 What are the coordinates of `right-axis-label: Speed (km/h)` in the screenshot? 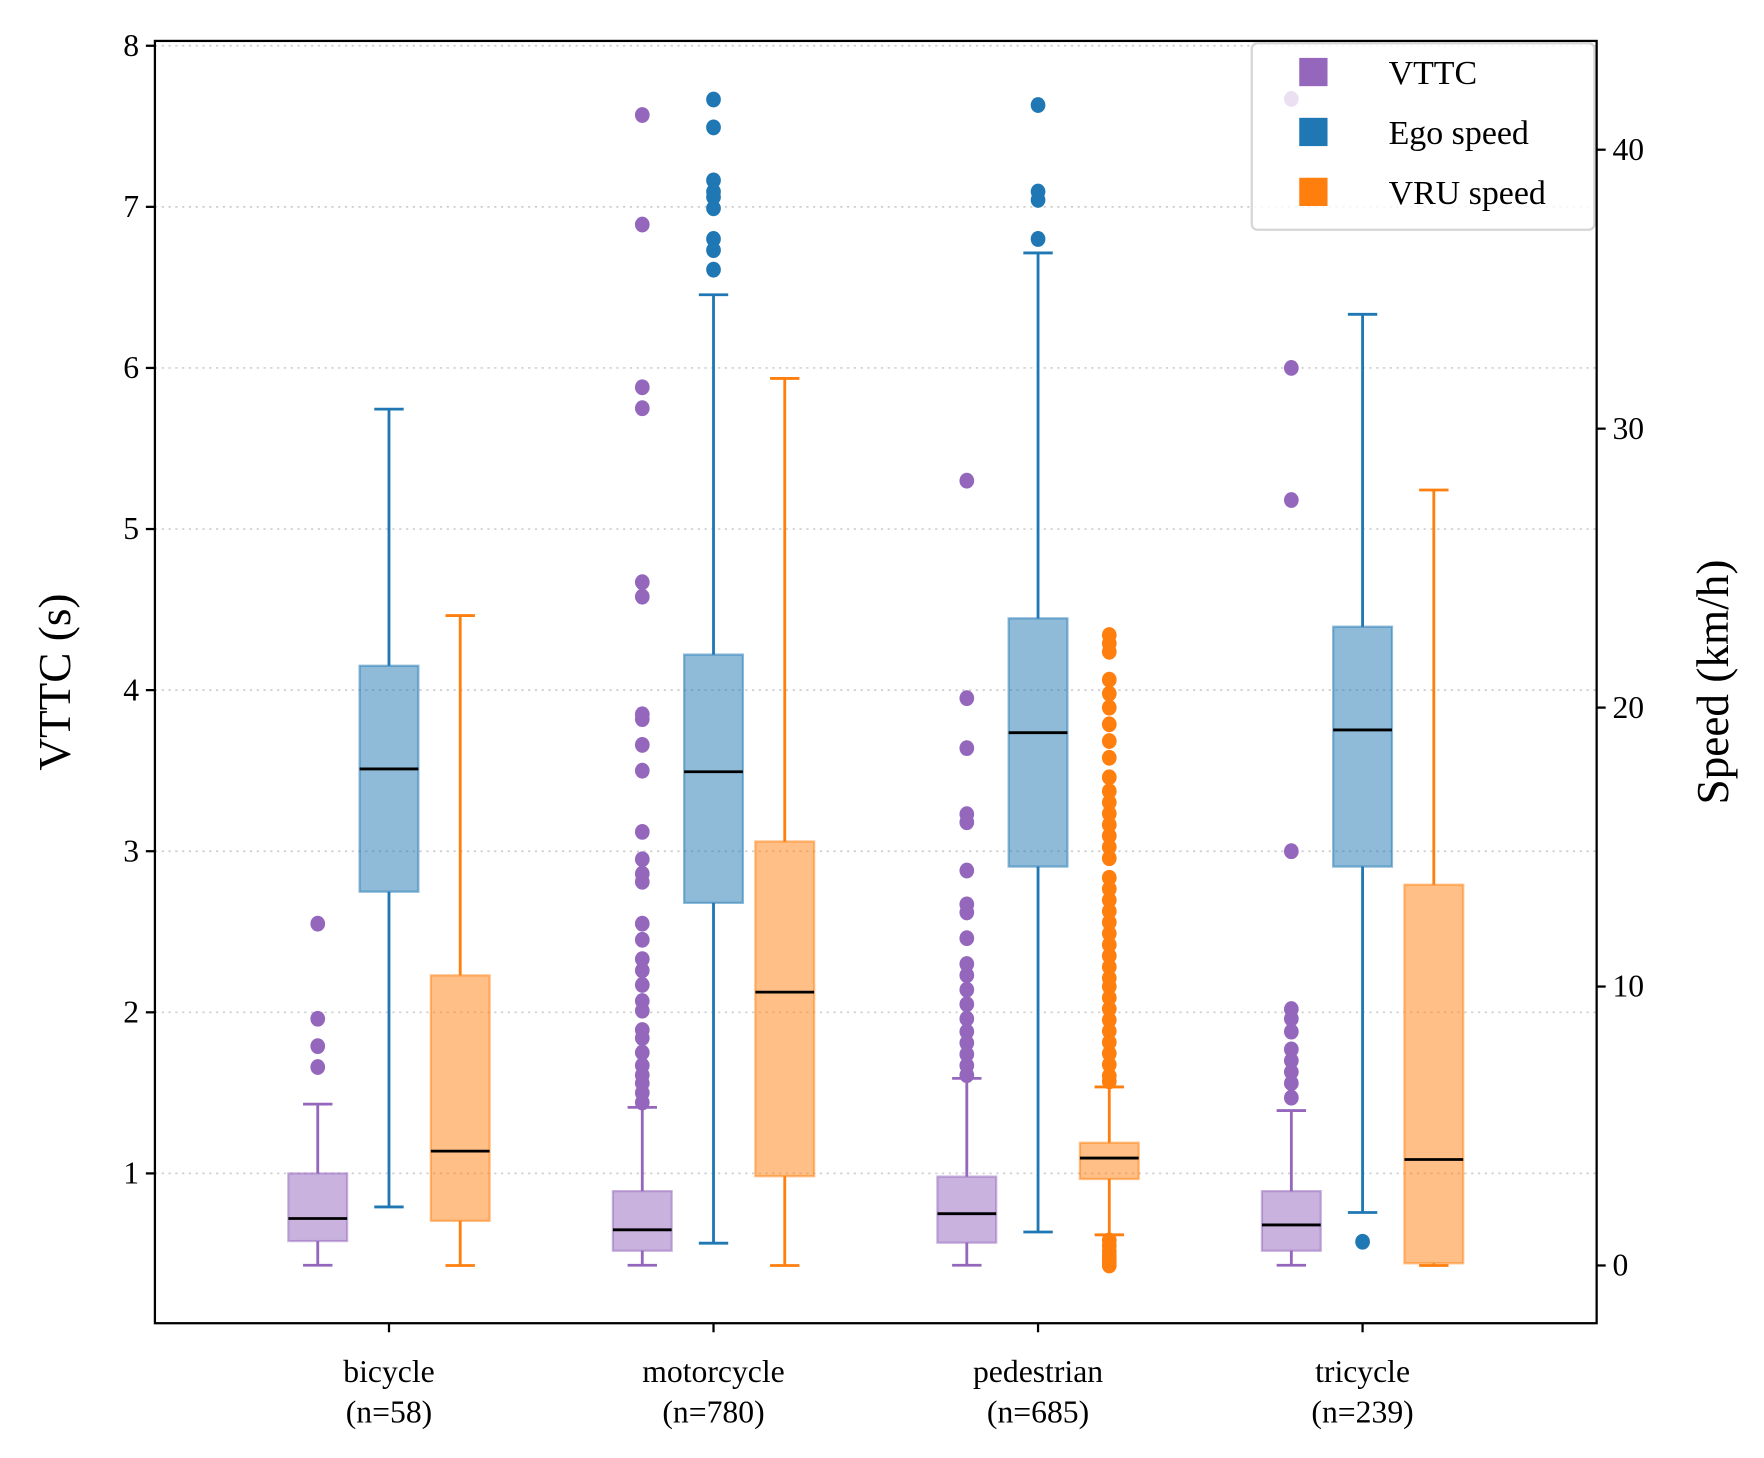 It's located at (1713, 682).